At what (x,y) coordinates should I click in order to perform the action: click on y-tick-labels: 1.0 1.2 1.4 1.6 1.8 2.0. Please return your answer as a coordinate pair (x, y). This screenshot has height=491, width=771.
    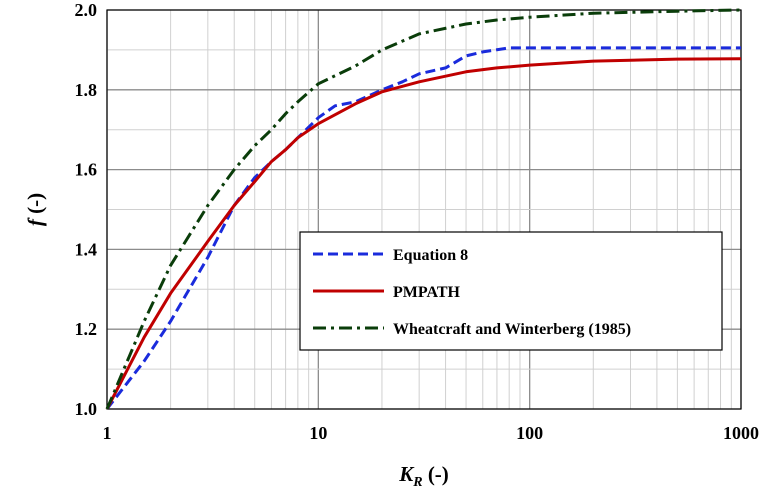
    Looking at the image, I should click on (86, 209).